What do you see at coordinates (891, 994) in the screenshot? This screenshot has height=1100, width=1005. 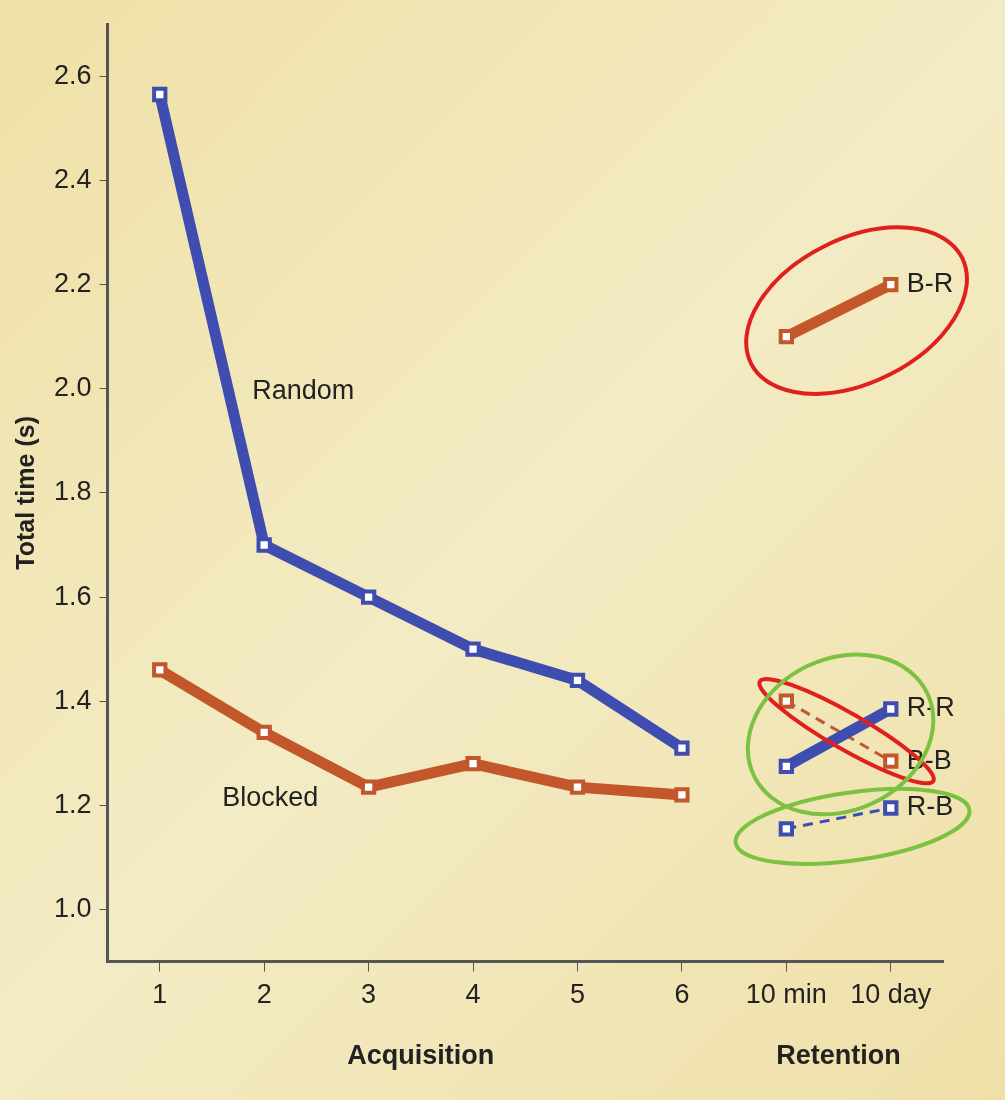 I see `x-tick-label: 10 day` at bounding box center [891, 994].